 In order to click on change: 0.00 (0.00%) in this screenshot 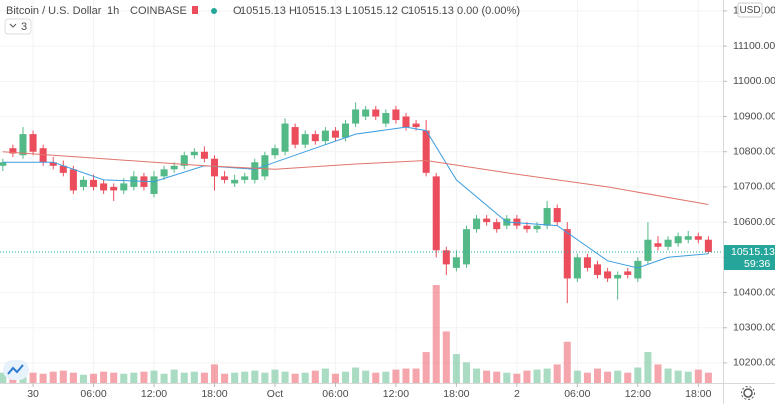, I will do `click(488, 11)`.